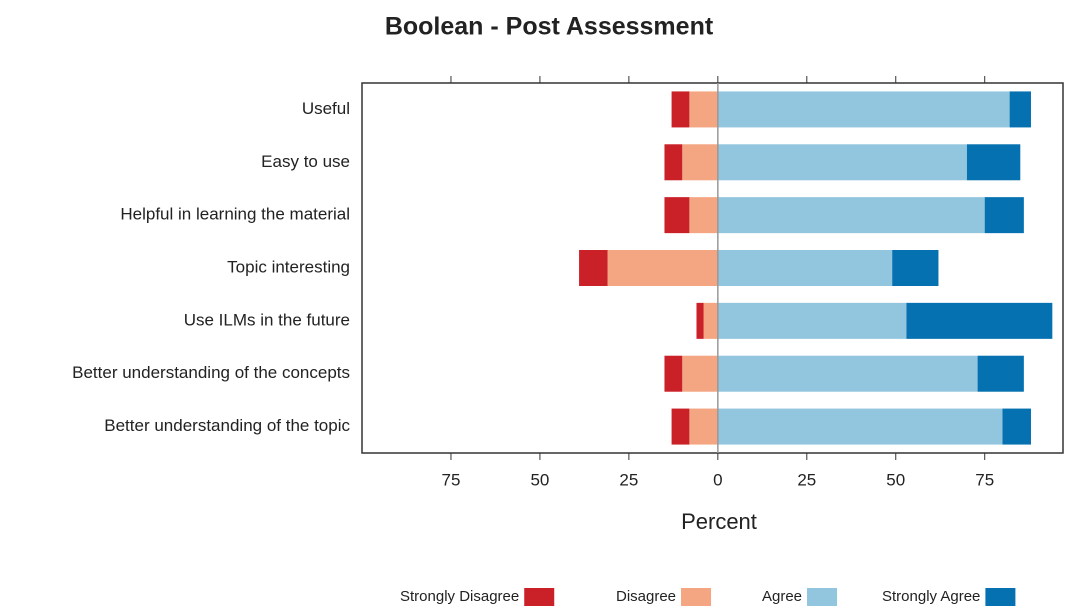 The height and width of the screenshot is (607, 1065). I want to click on y-tick-label: Helpful in learning the material, so click(235, 214).